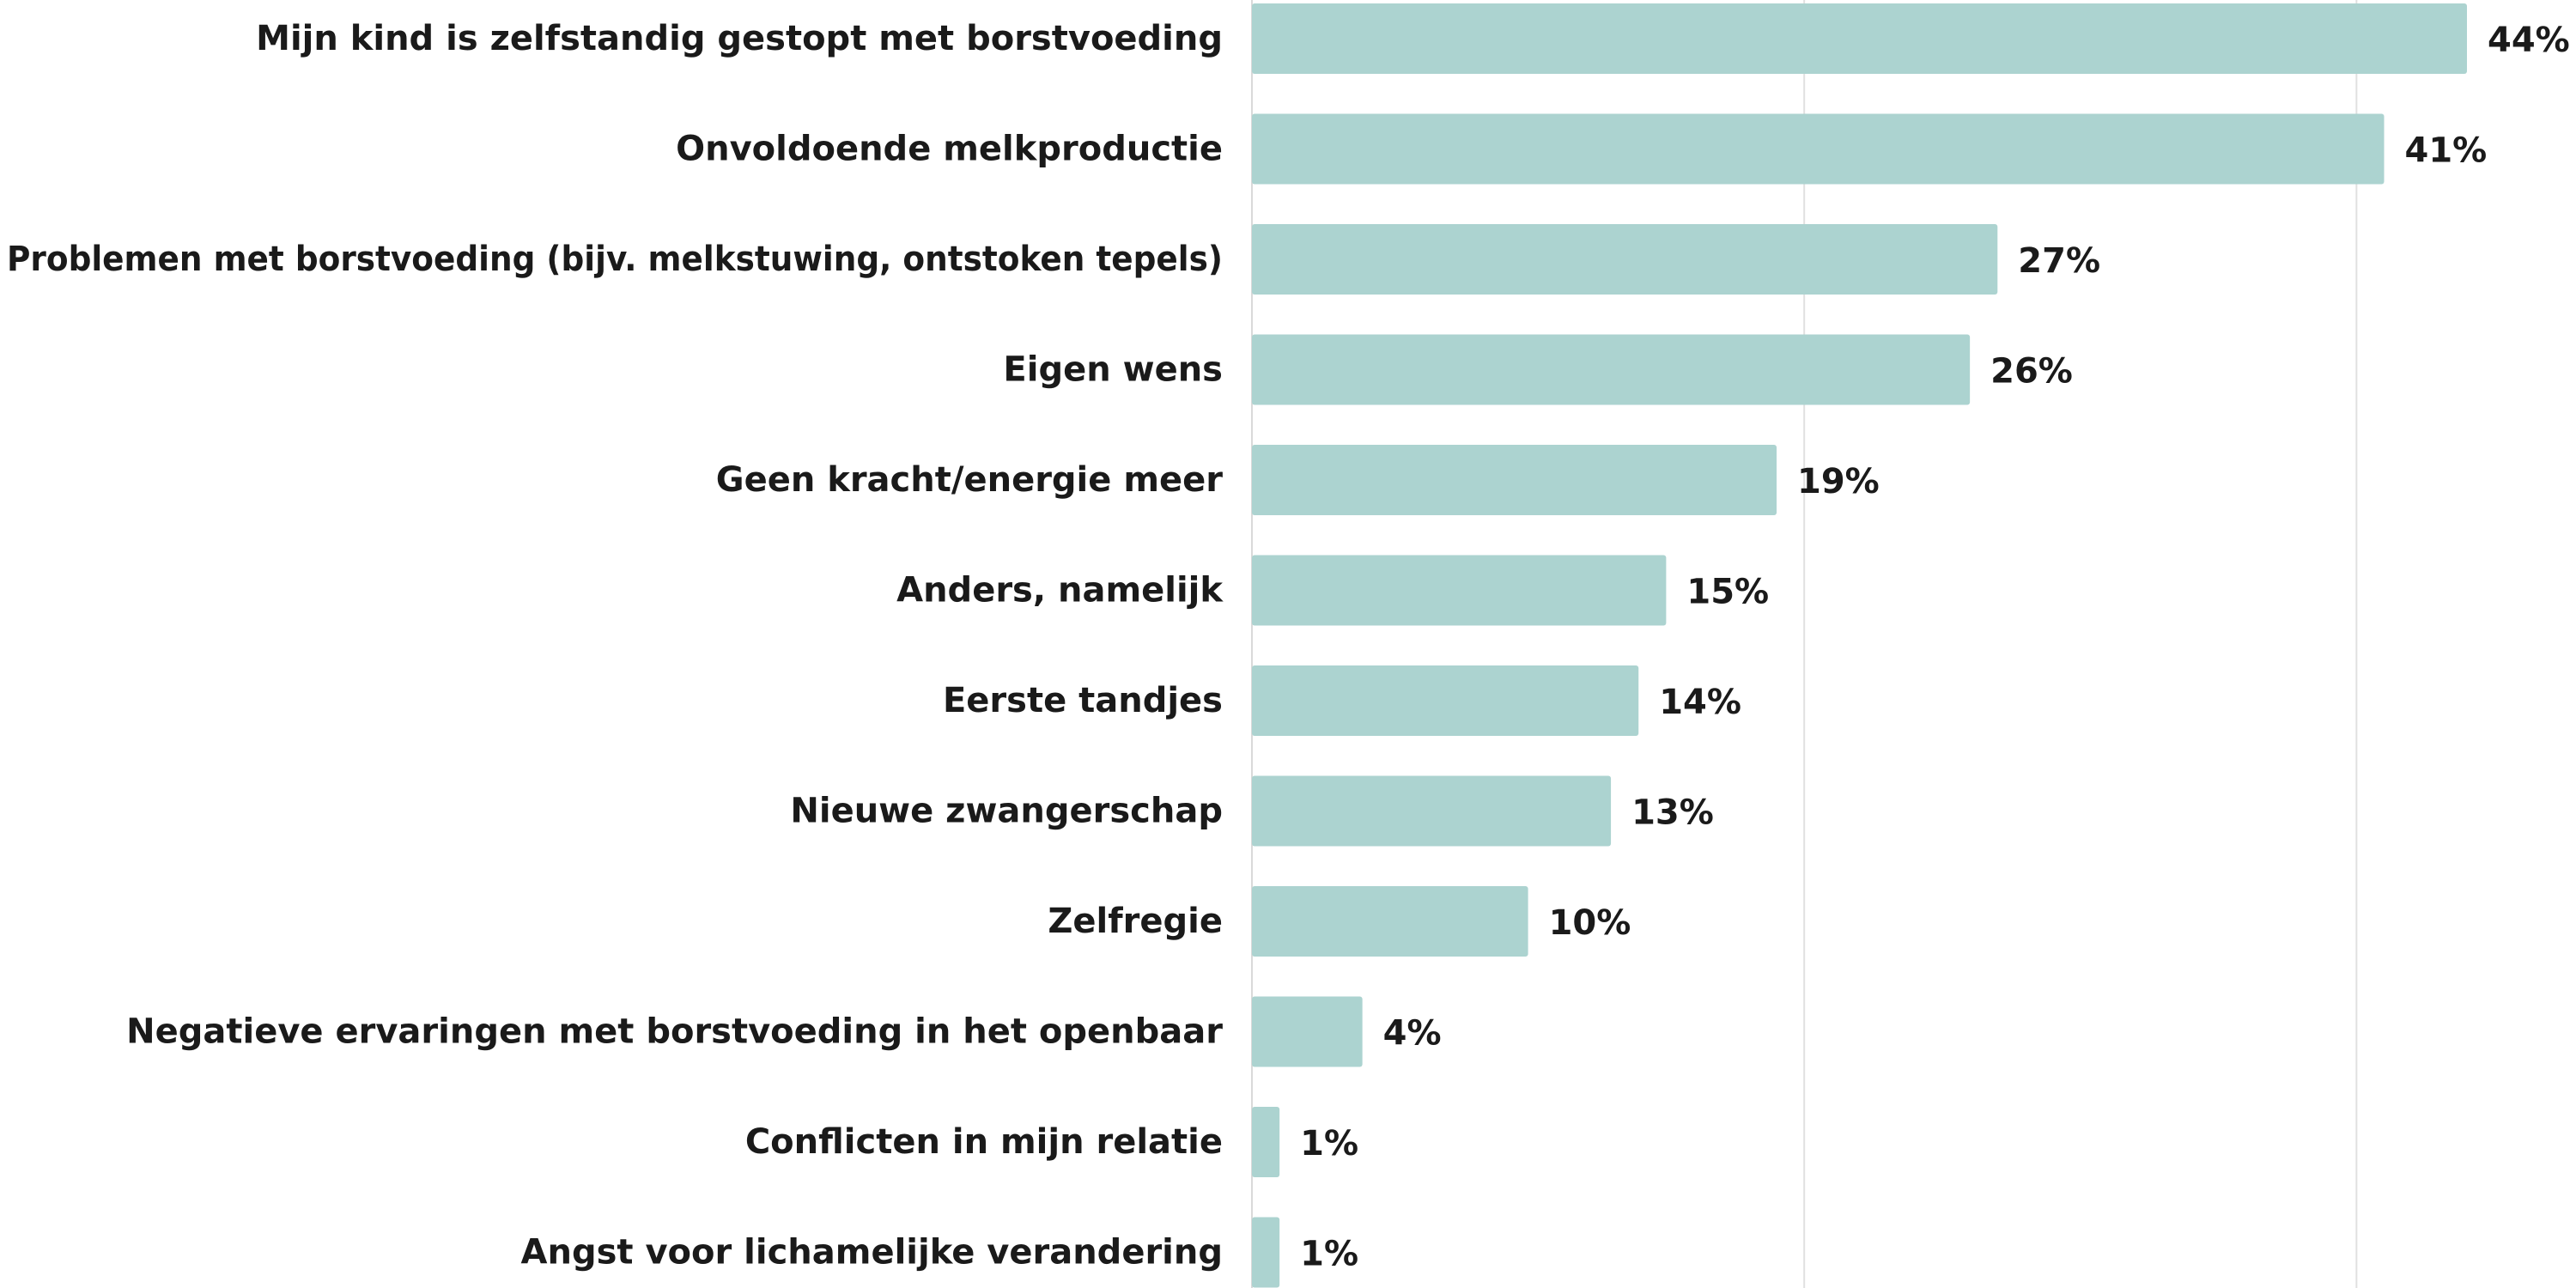  What do you see at coordinates (1113, 370) in the screenshot?
I see `category-label-3: Eigen wens` at bounding box center [1113, 370].